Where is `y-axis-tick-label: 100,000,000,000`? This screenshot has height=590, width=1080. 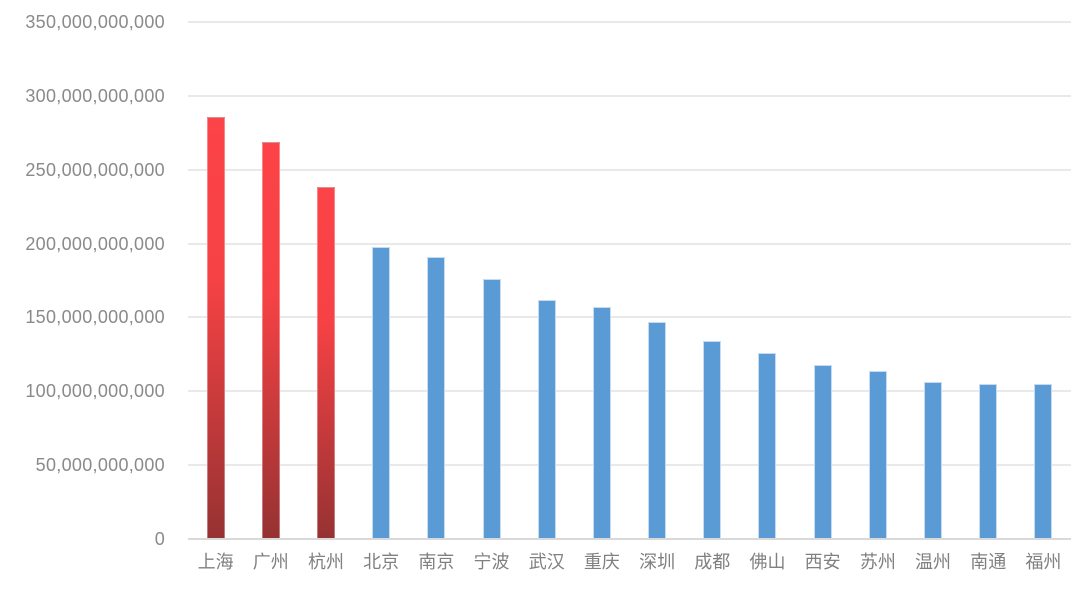
y-axis-tick-label: 100,000,000,000 is located at coordinates (95, 391).